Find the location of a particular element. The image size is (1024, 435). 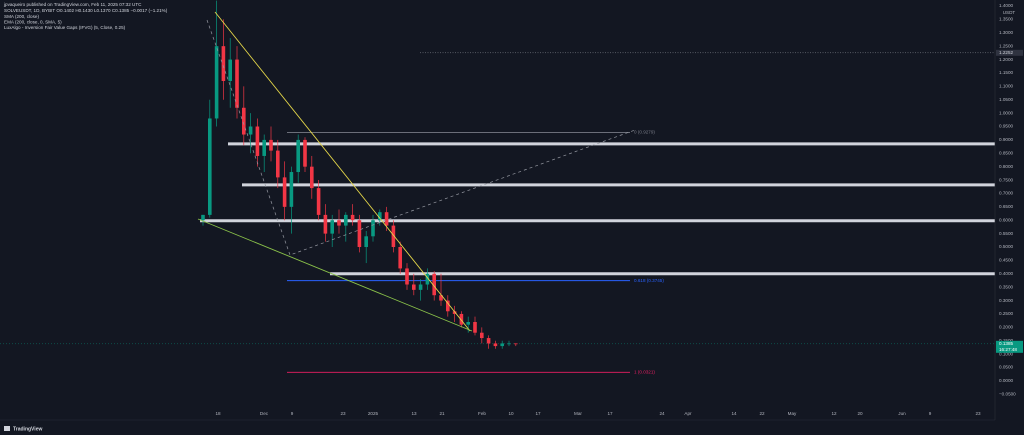

x-tick-label: Mar is located at coordinates (578, 413).